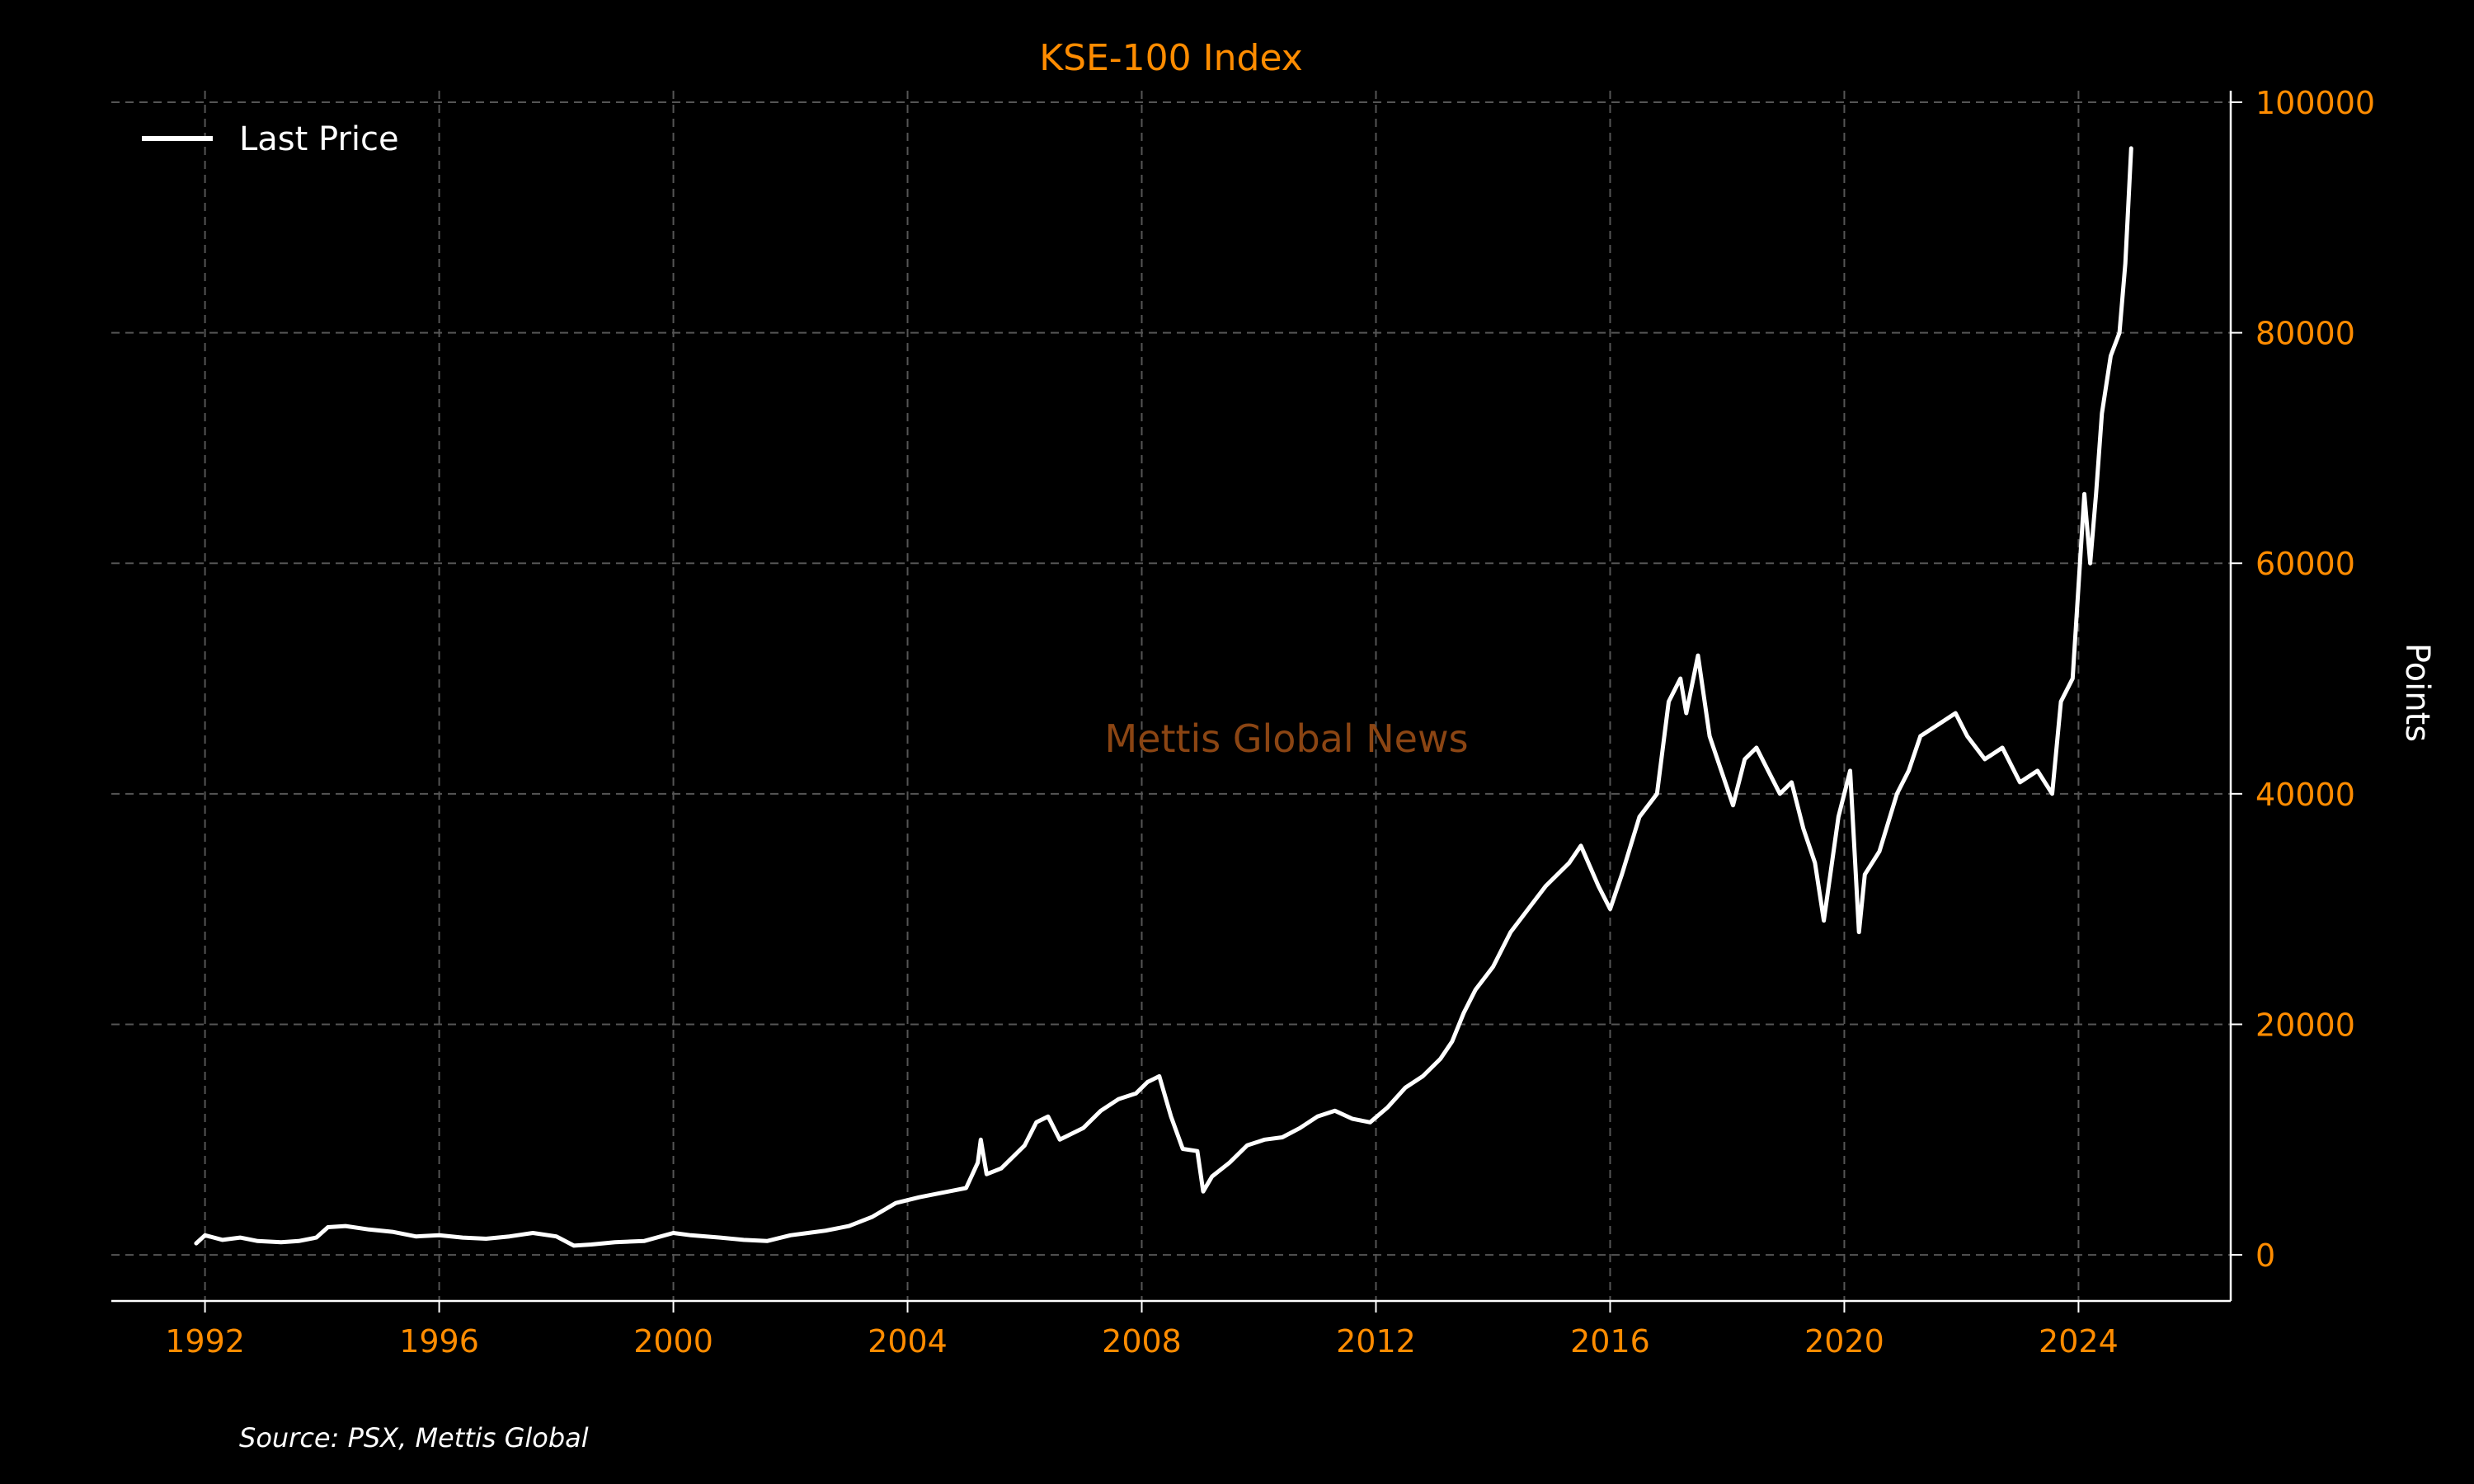  What do you see at coordinates (2305, 334) in the screenshot?
I see `y-tick-label: 80000` at bounding box center [2305, 334].